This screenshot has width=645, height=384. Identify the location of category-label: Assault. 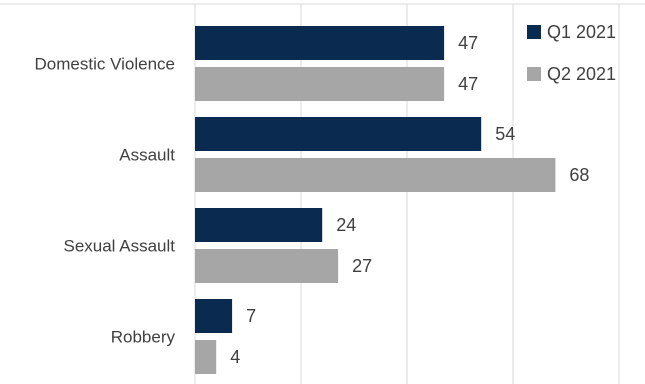
(147, 155).